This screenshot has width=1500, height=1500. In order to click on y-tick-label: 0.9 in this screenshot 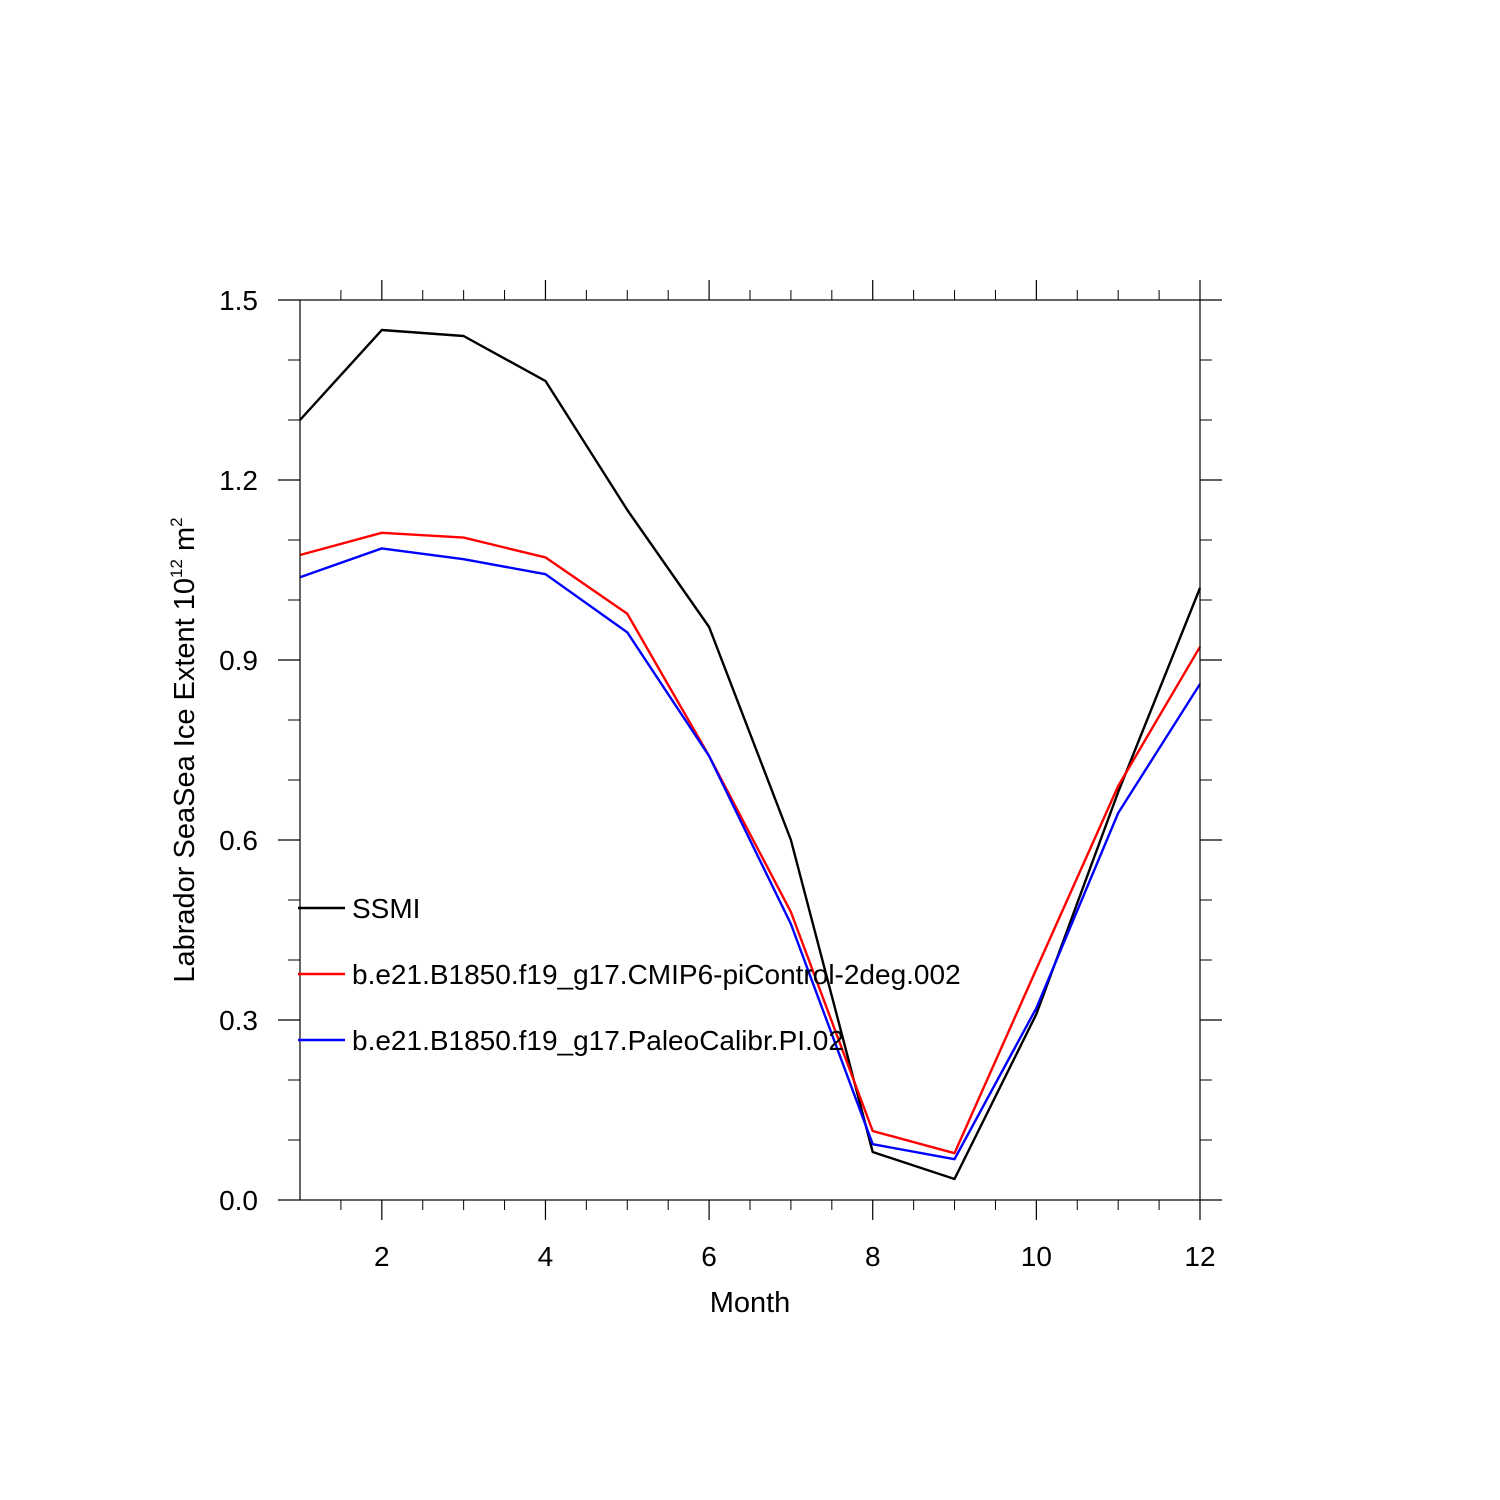, I will do `click(238, 660)`.